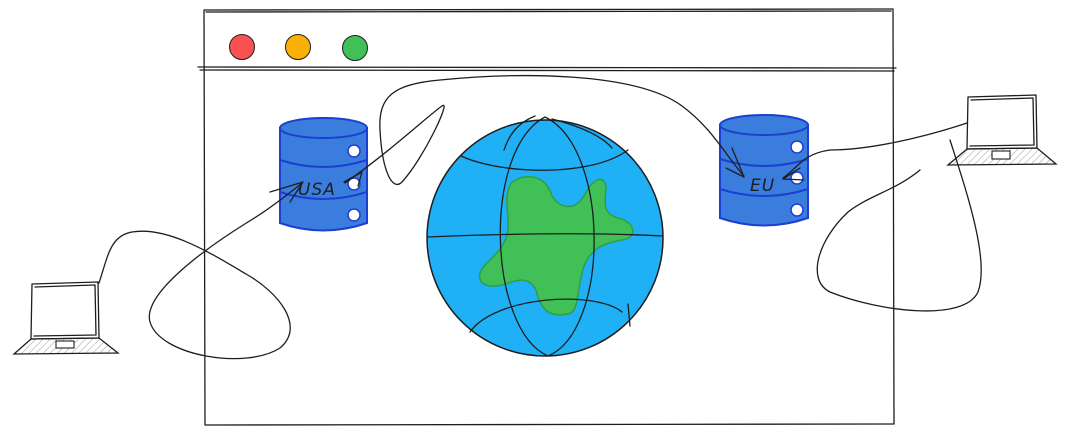  Describe the element at coordinates (762, 186) in the screenshot. I see `server-label-eu: EU` at that location.